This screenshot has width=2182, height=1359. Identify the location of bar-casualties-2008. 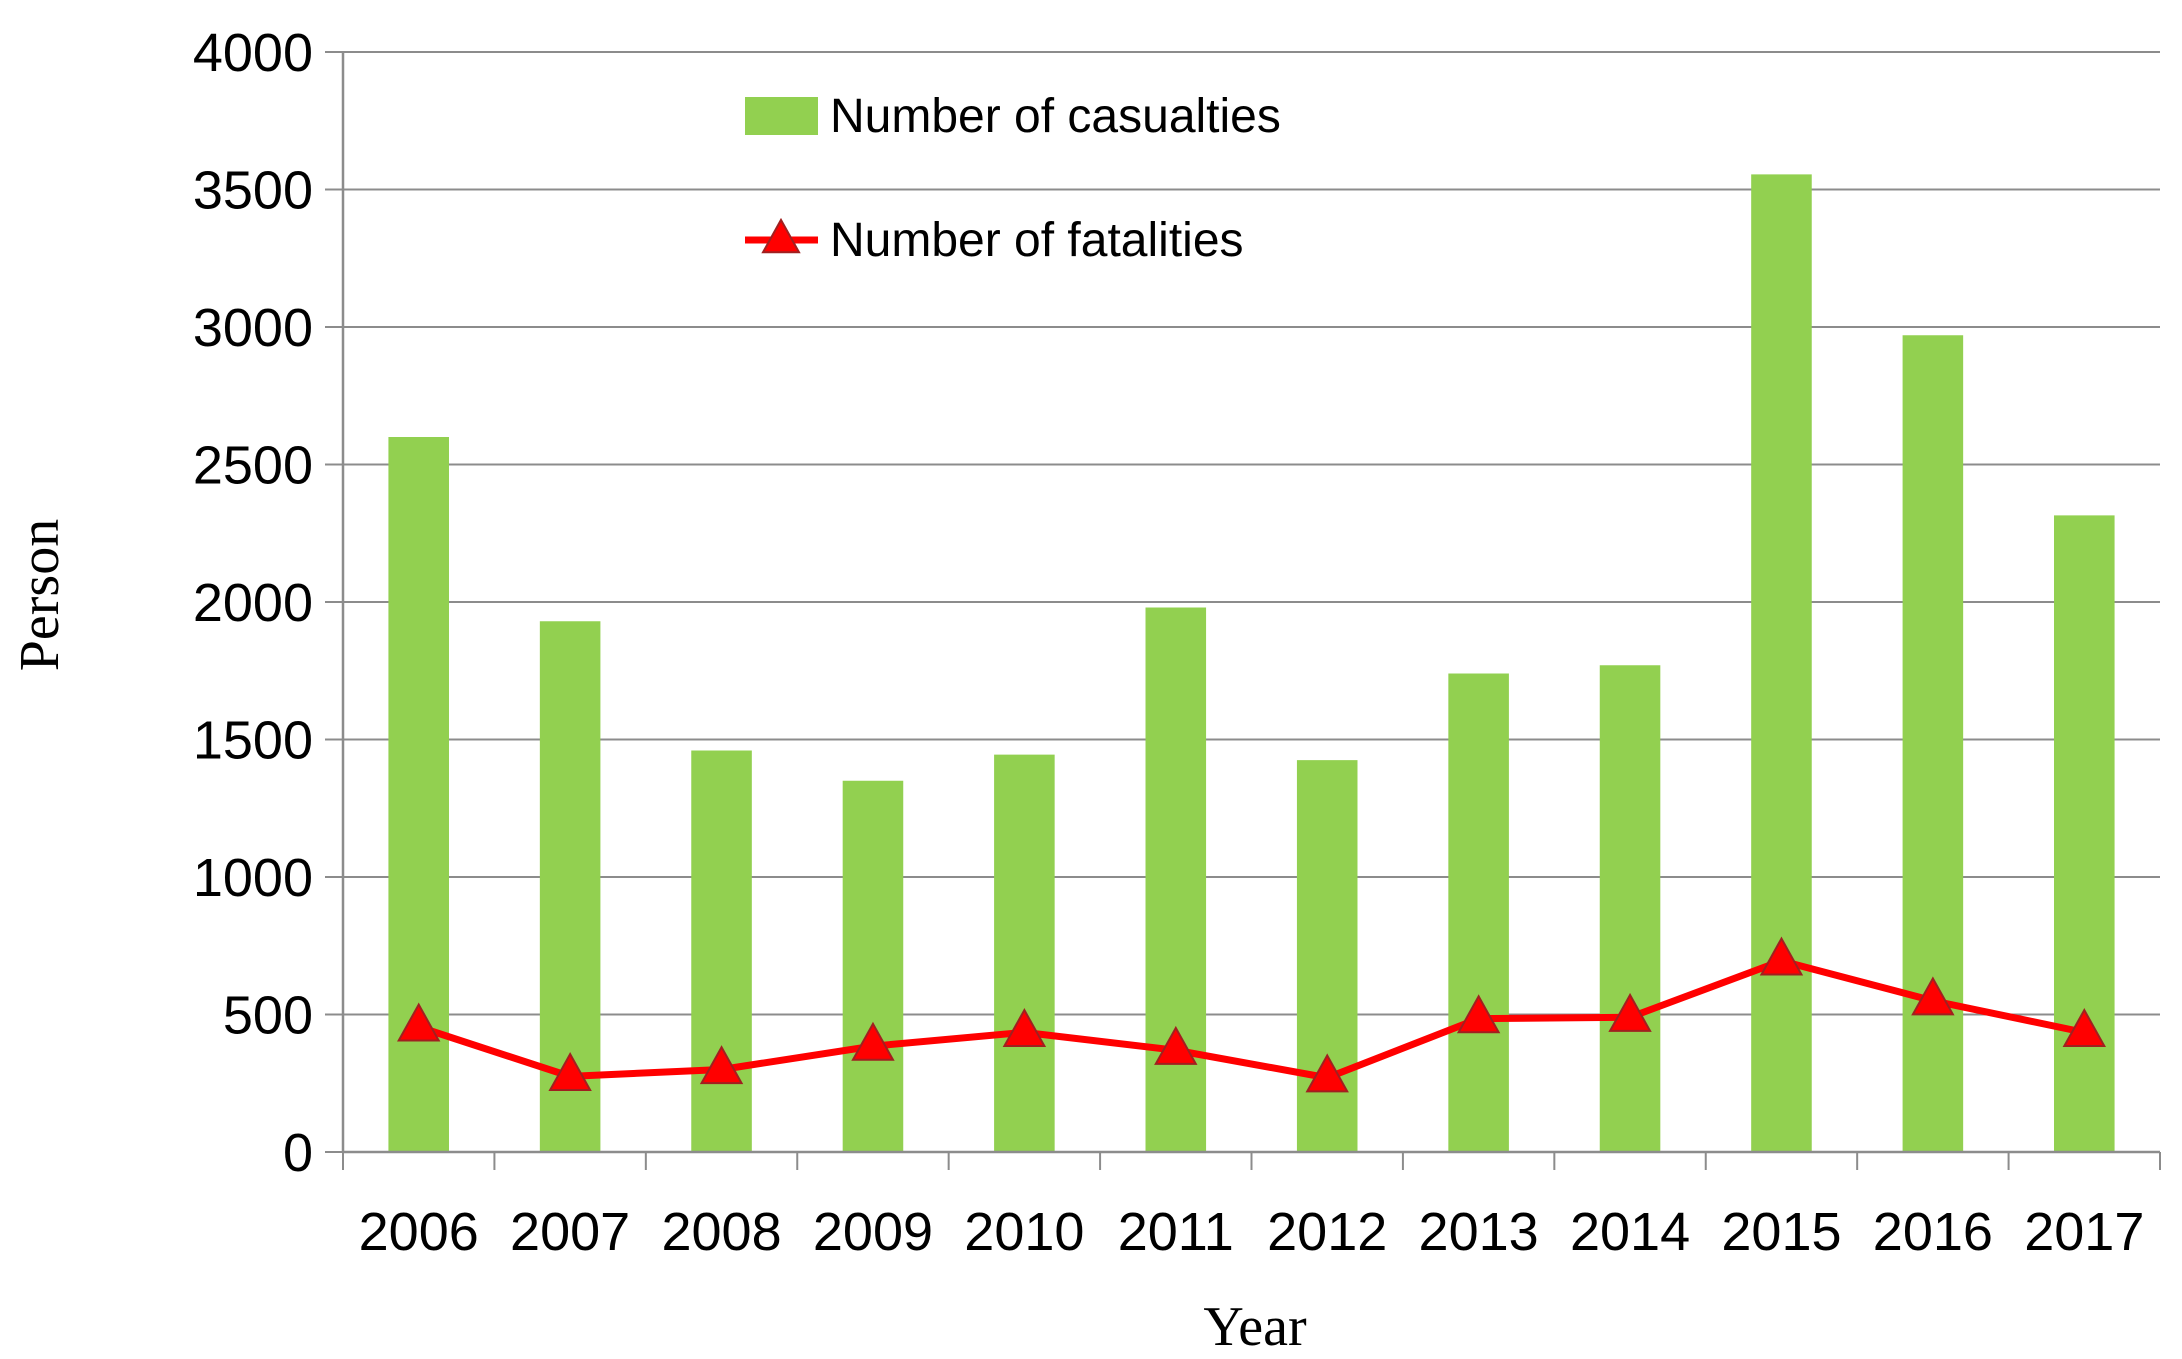
(721, 951).